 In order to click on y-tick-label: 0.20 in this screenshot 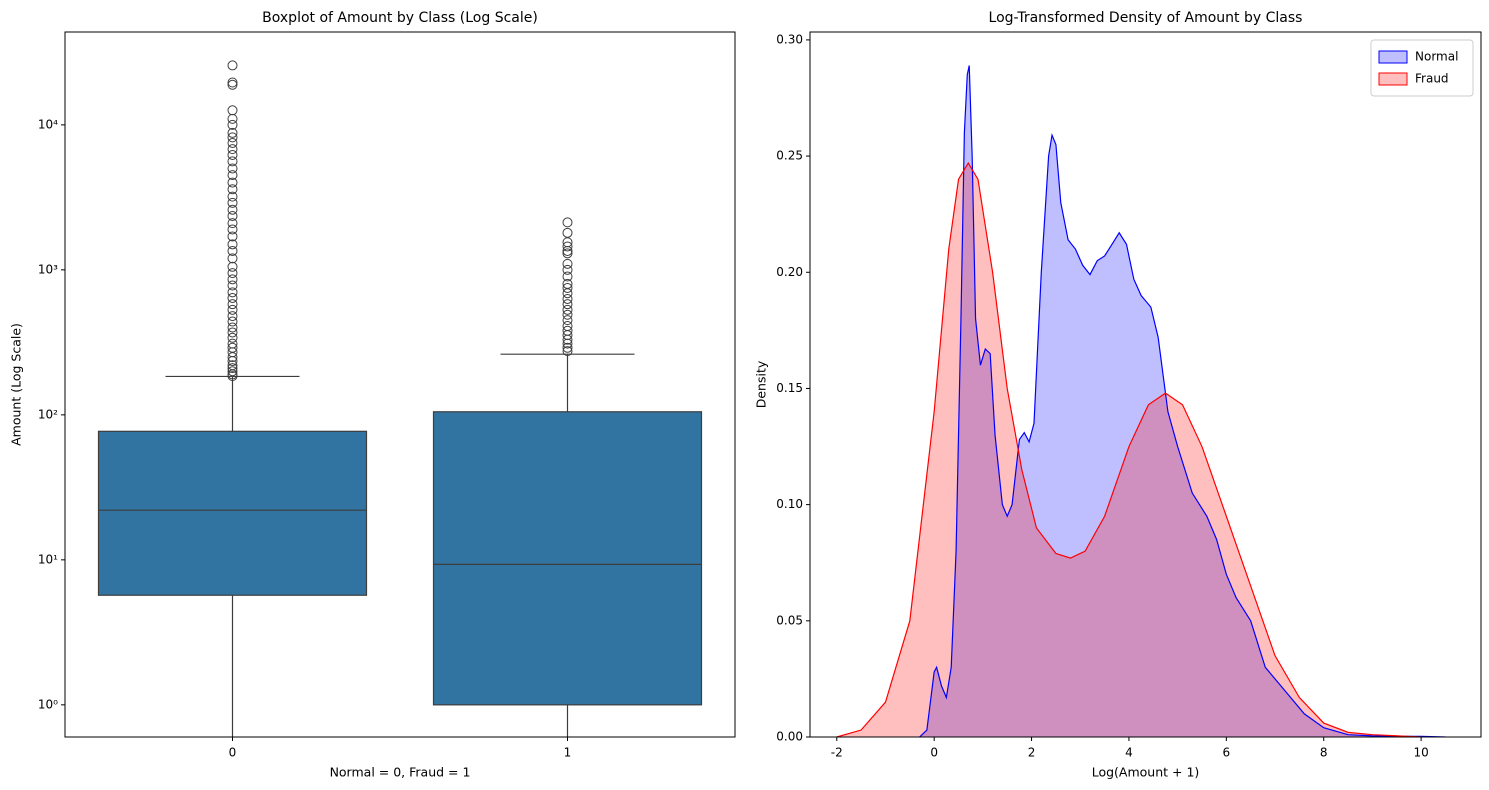, I will do `click(789, 272)`.